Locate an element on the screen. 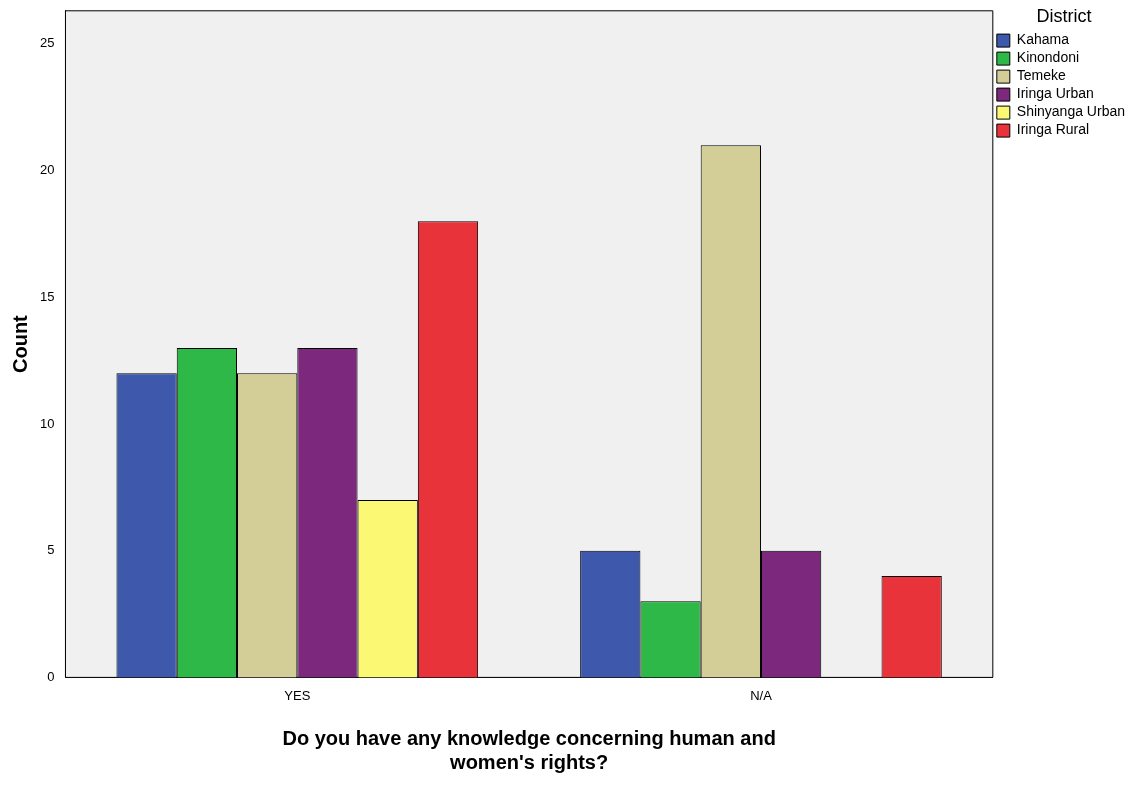 The height and width of the screenshot is (789, 1145). x-axis-title: Do you have any knowledge concerning human and women's rights? is located at coordinates (529, 749).